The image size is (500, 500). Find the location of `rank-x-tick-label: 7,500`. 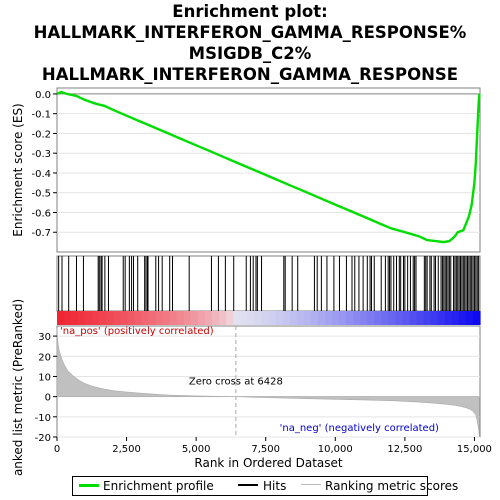

rank-x-tick-label: 7,500 is located at coordinates (265, 449).